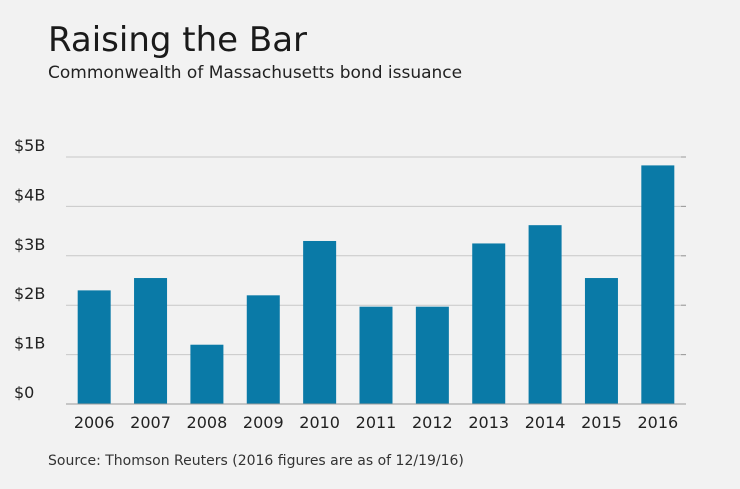 The image size is (740, 489). What do you see at coordinates (601, 341) in the screenshot?
I see `bar-2015` at bounding box center [601, 341].